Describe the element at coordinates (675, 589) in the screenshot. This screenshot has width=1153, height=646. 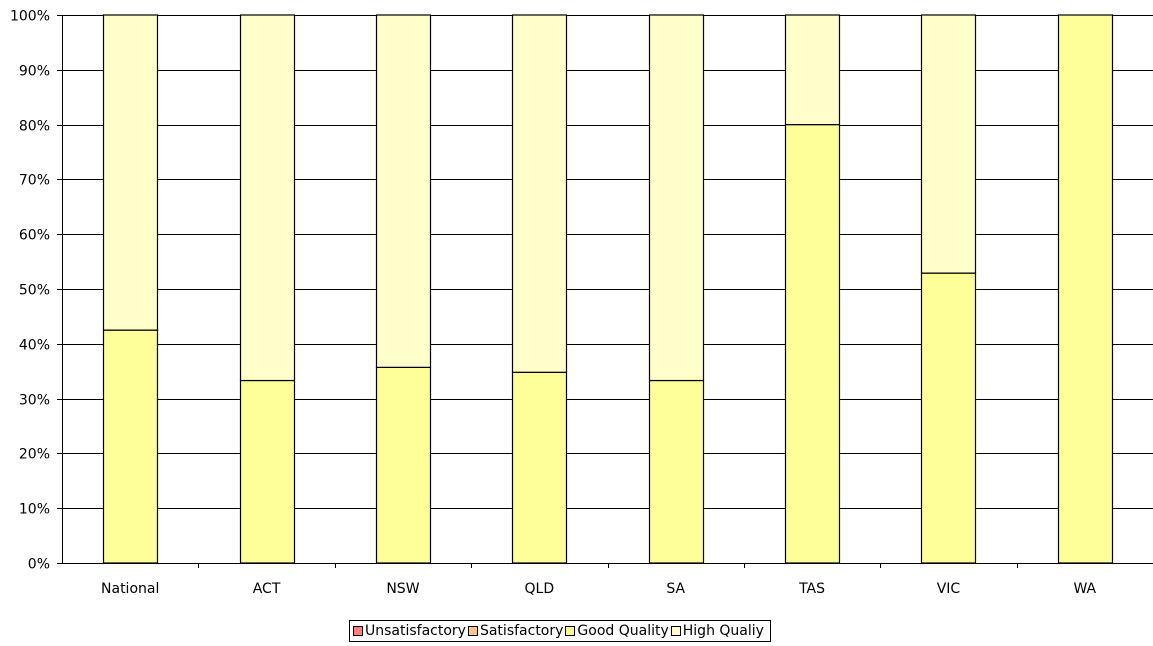
I see `x-tick-label: SA` at that location.